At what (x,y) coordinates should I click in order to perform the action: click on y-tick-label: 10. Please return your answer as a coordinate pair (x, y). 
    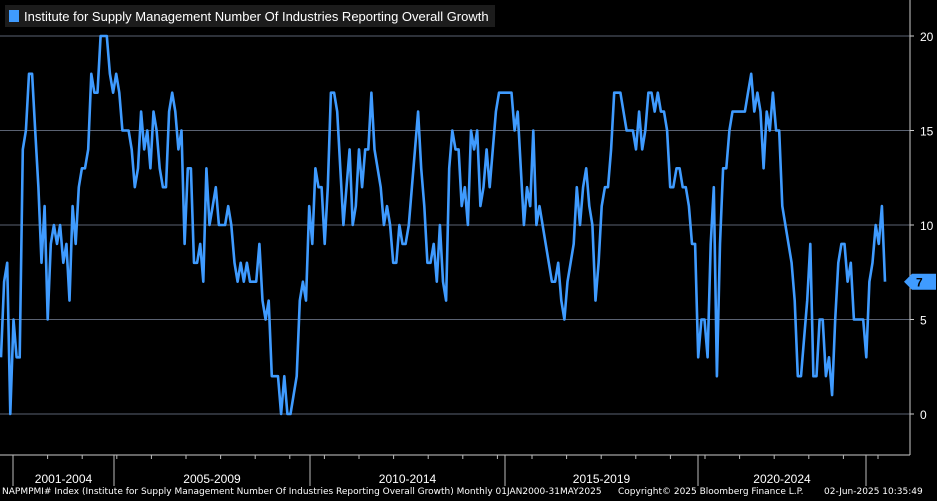
    Looking at the image, I should click on (927, 226).